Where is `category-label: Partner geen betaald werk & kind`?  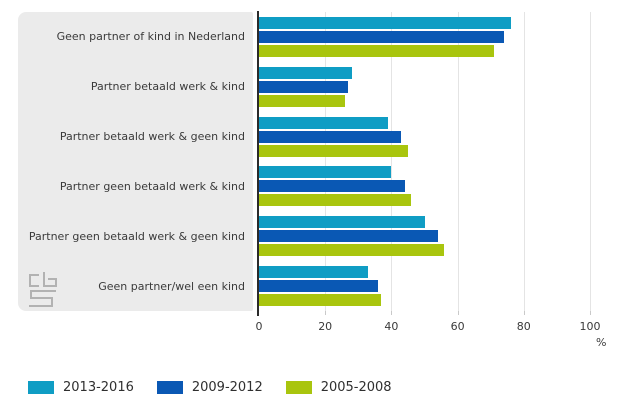 category-label: Partner geen betaald werk & kind is located at coordinates (152, 186).